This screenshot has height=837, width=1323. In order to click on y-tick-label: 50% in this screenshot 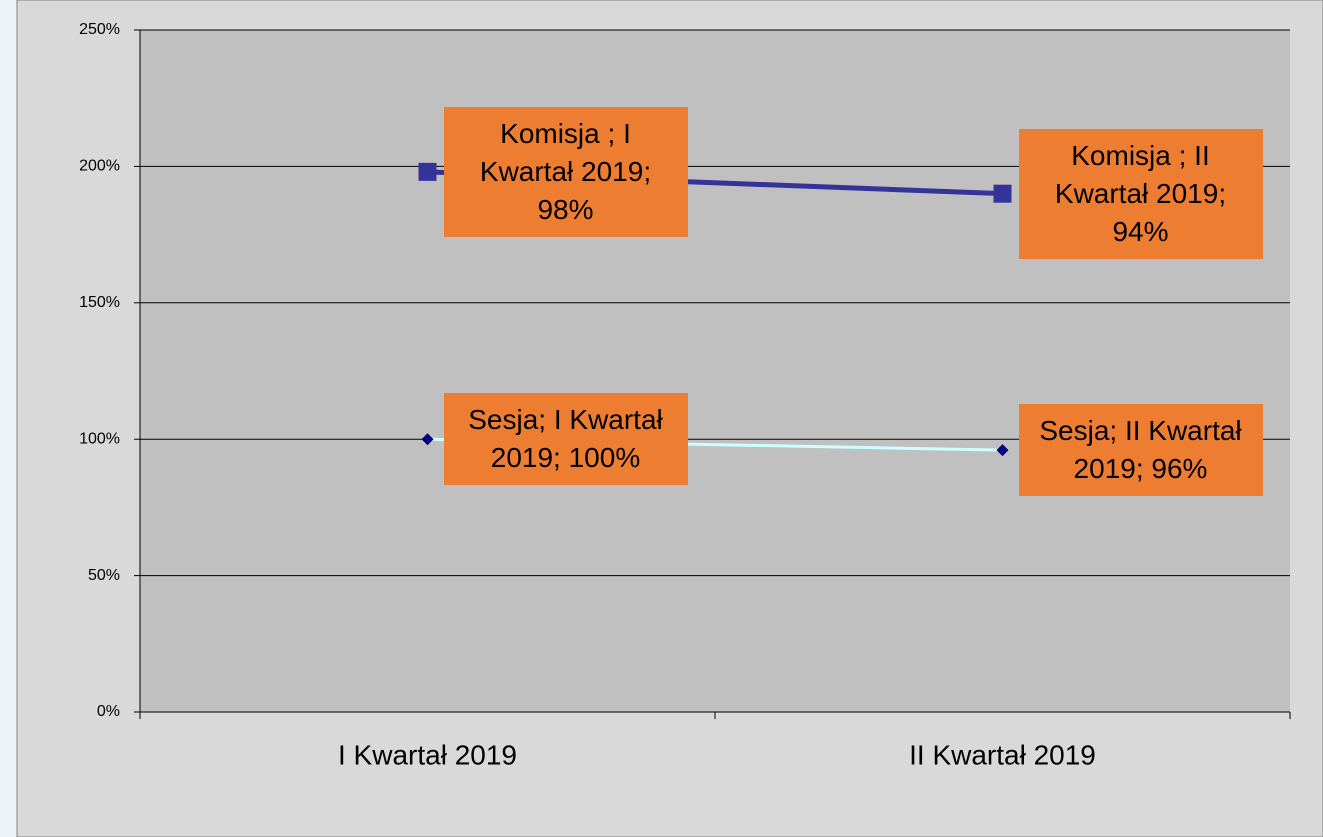, I will do `click(104, 575)`.